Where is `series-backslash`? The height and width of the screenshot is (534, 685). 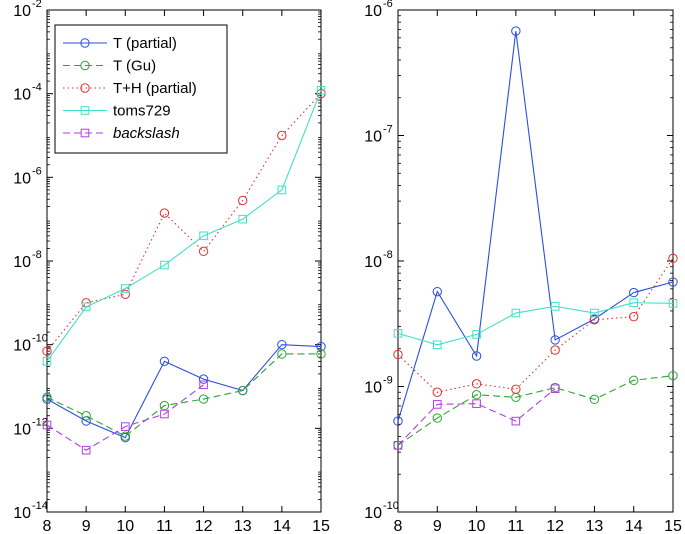
series-backslash is located at coordinates (476, 417).